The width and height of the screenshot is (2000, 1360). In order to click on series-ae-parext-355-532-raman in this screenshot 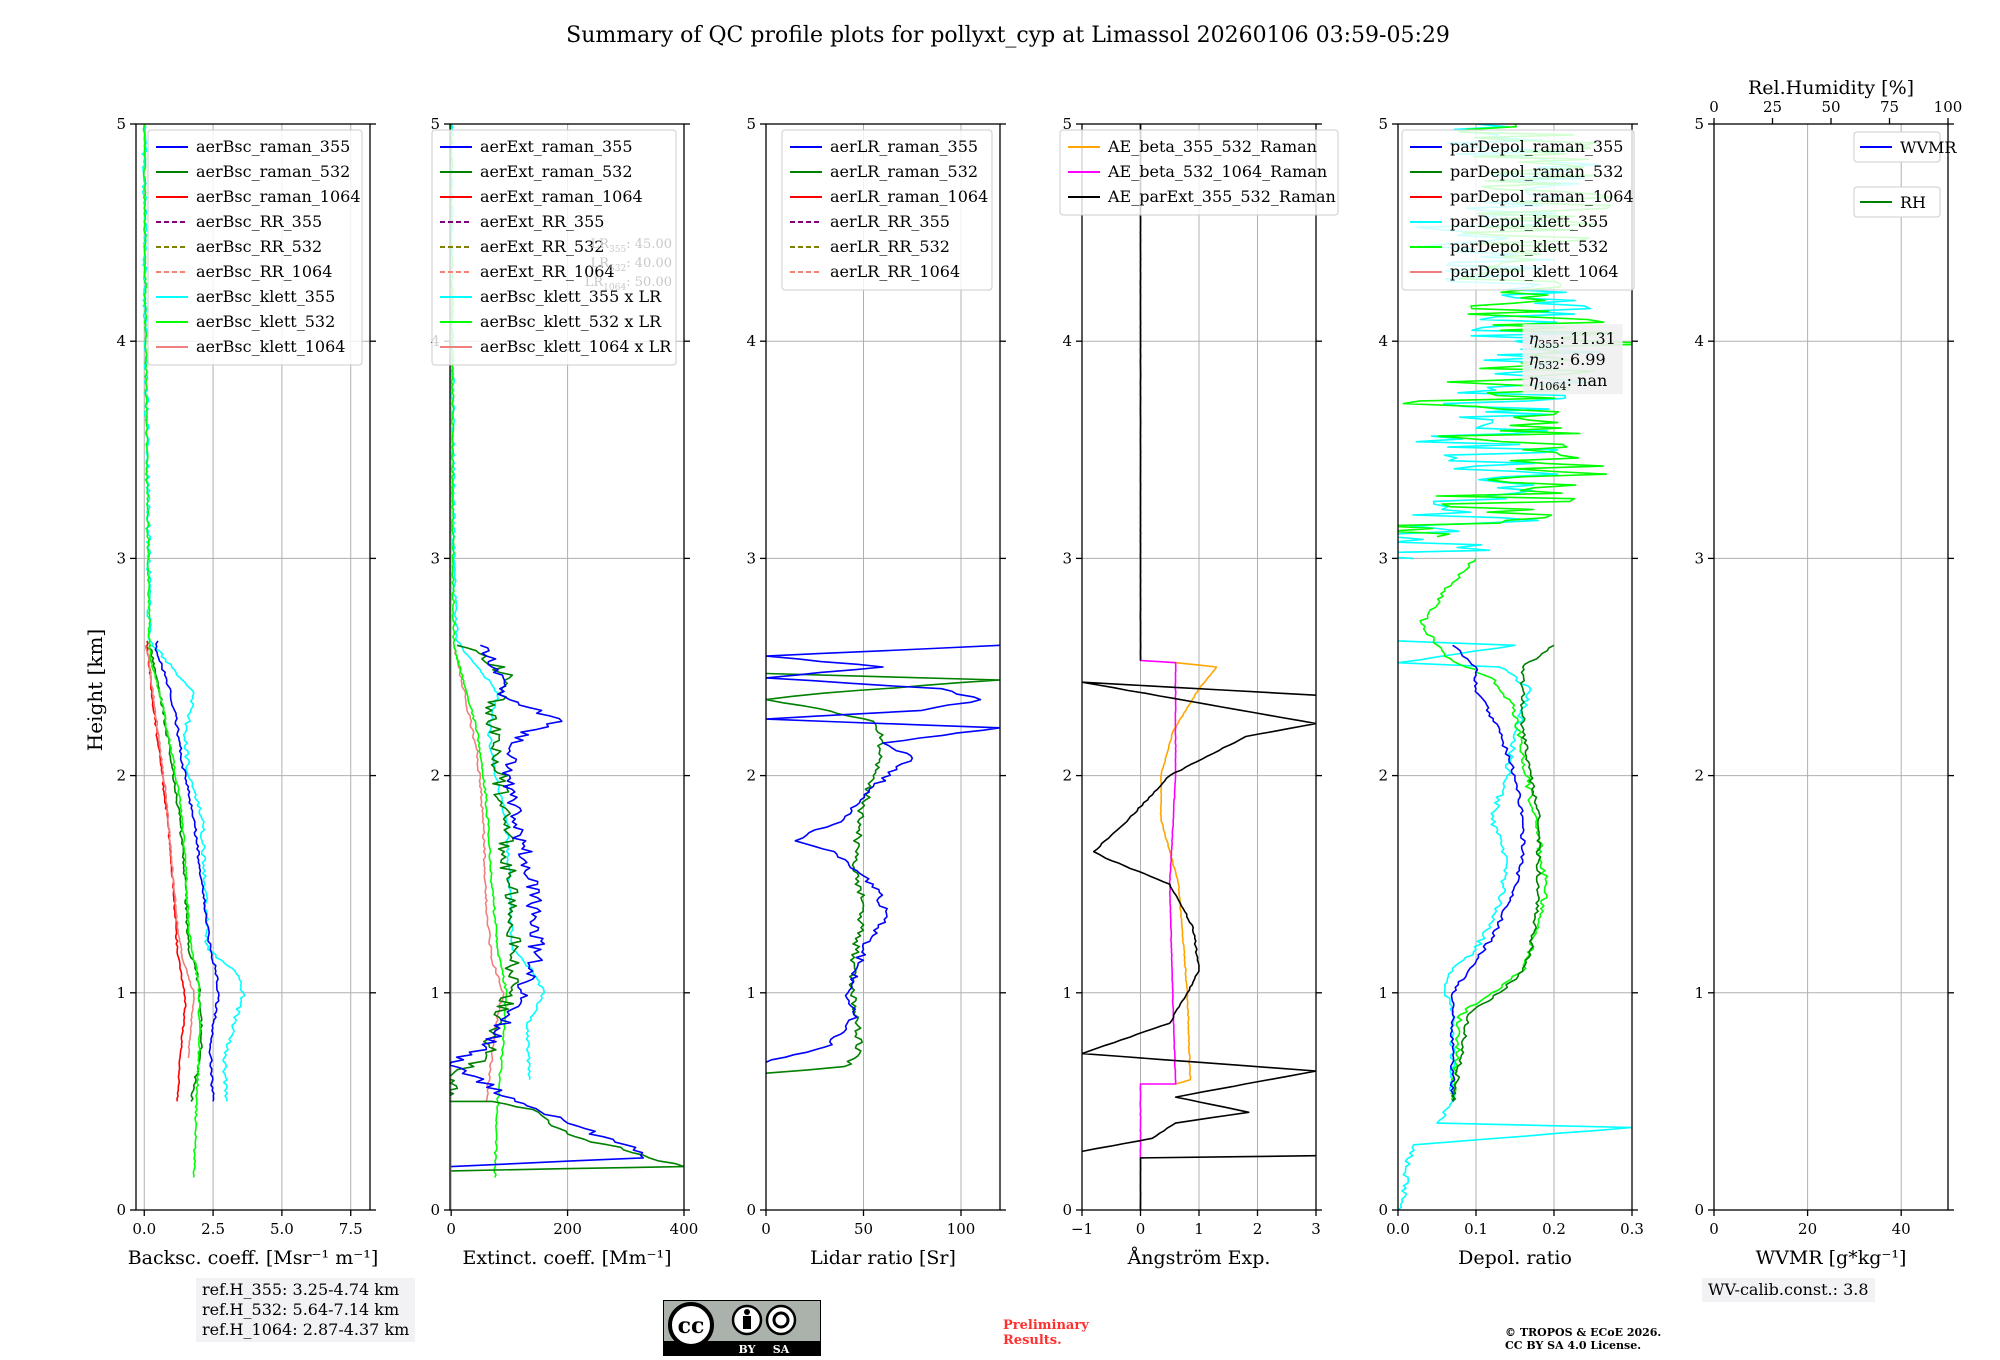, I will do `click(1199, 917)`.